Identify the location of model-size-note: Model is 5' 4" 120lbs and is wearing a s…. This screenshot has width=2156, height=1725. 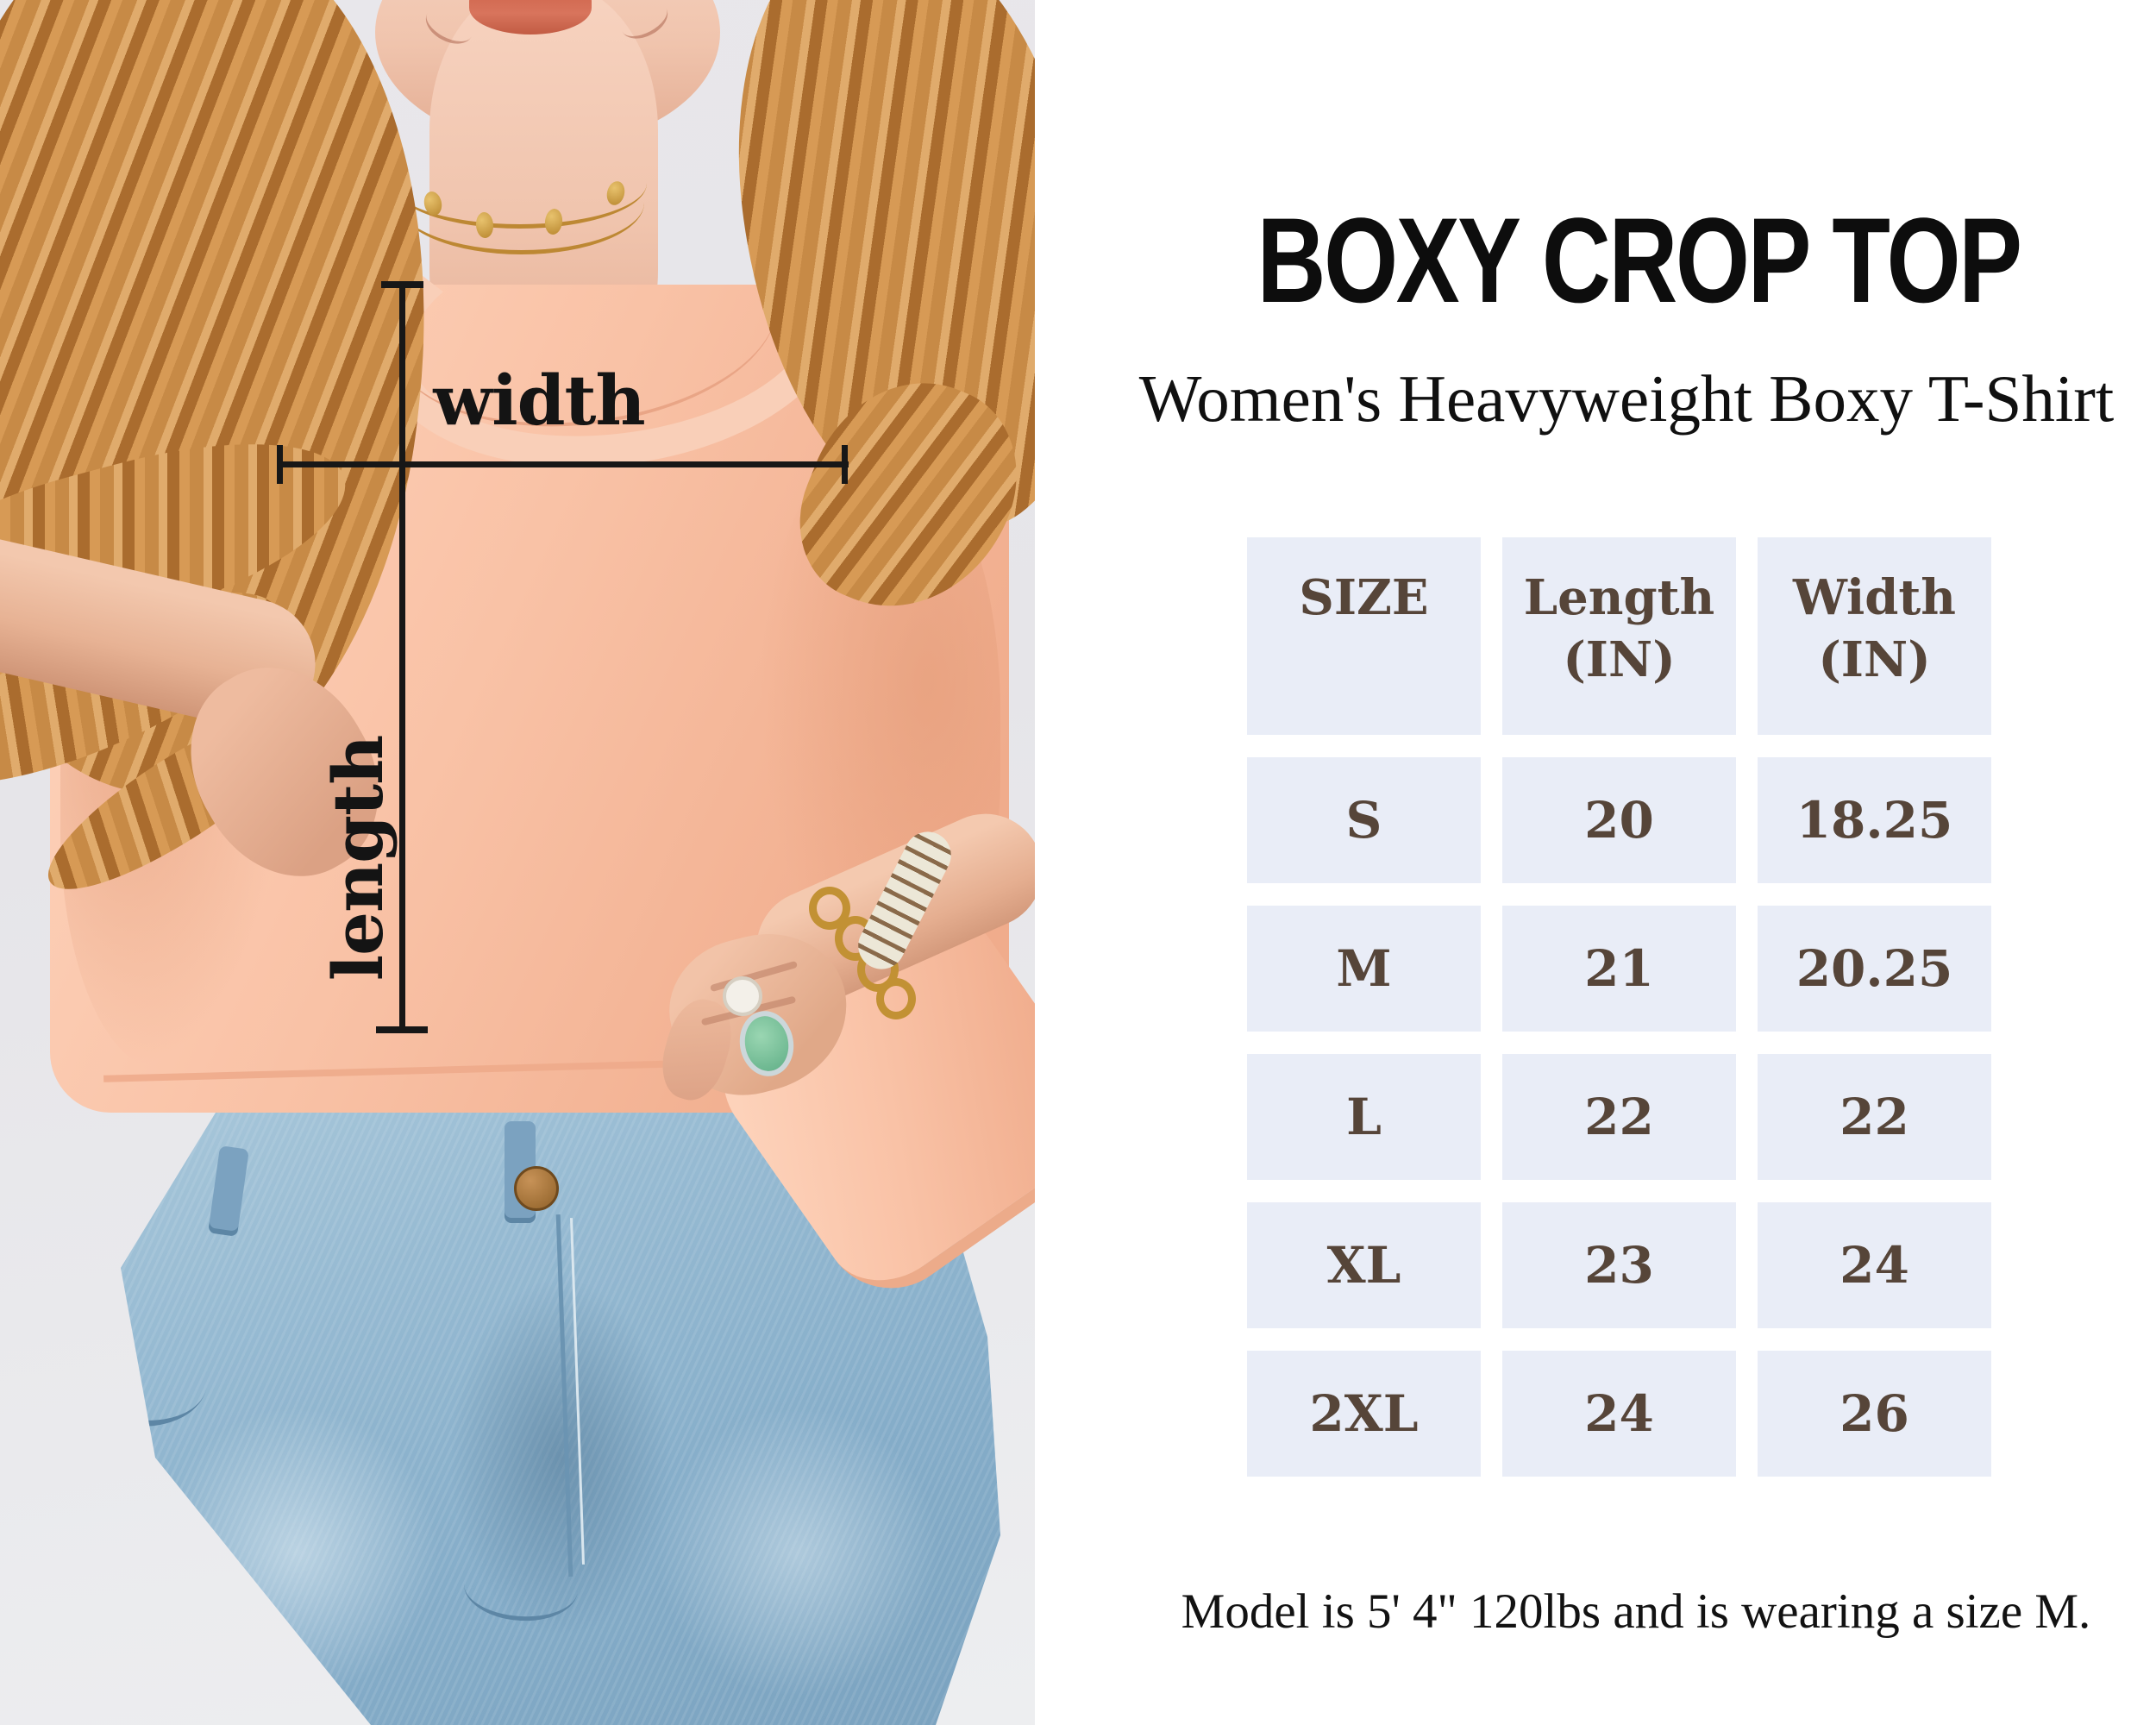
(1636, 1611).